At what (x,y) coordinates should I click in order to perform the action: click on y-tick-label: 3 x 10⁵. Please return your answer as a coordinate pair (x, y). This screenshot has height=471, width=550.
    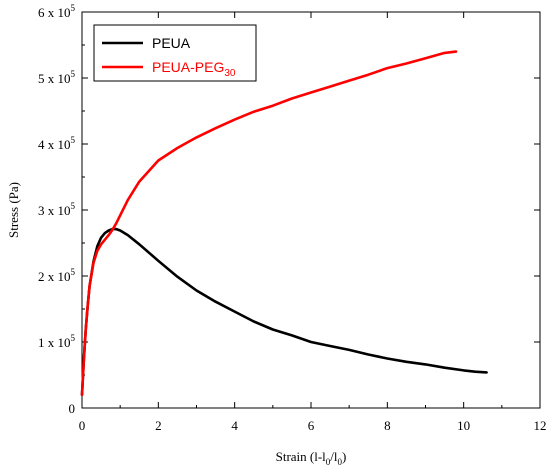
    Looking at the image, I should click on (57, 209).